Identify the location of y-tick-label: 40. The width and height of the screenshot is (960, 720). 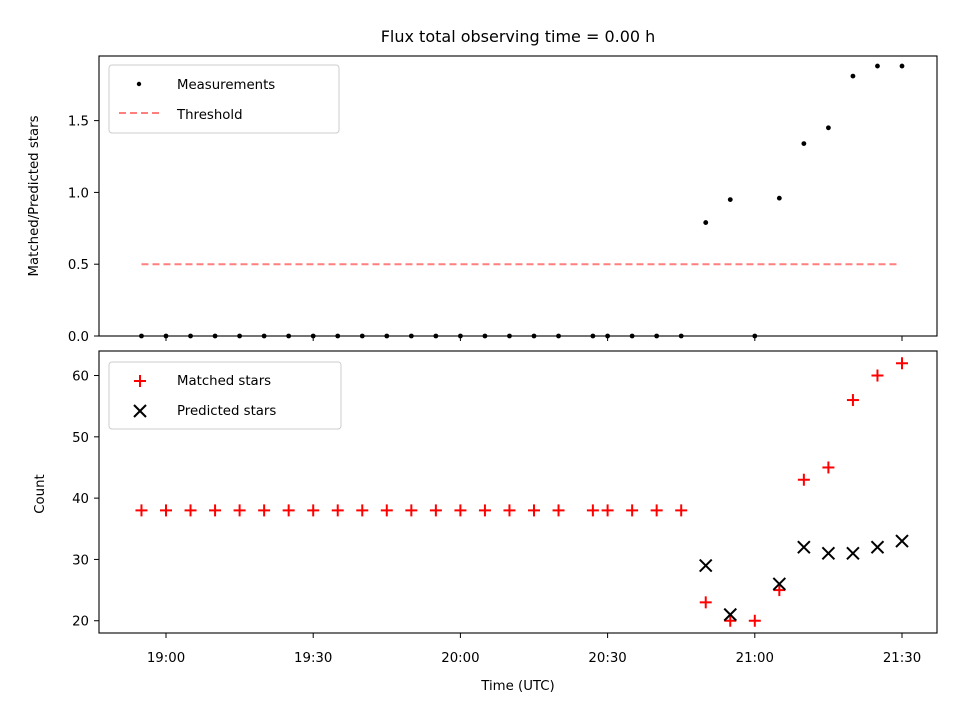
(80, 499).